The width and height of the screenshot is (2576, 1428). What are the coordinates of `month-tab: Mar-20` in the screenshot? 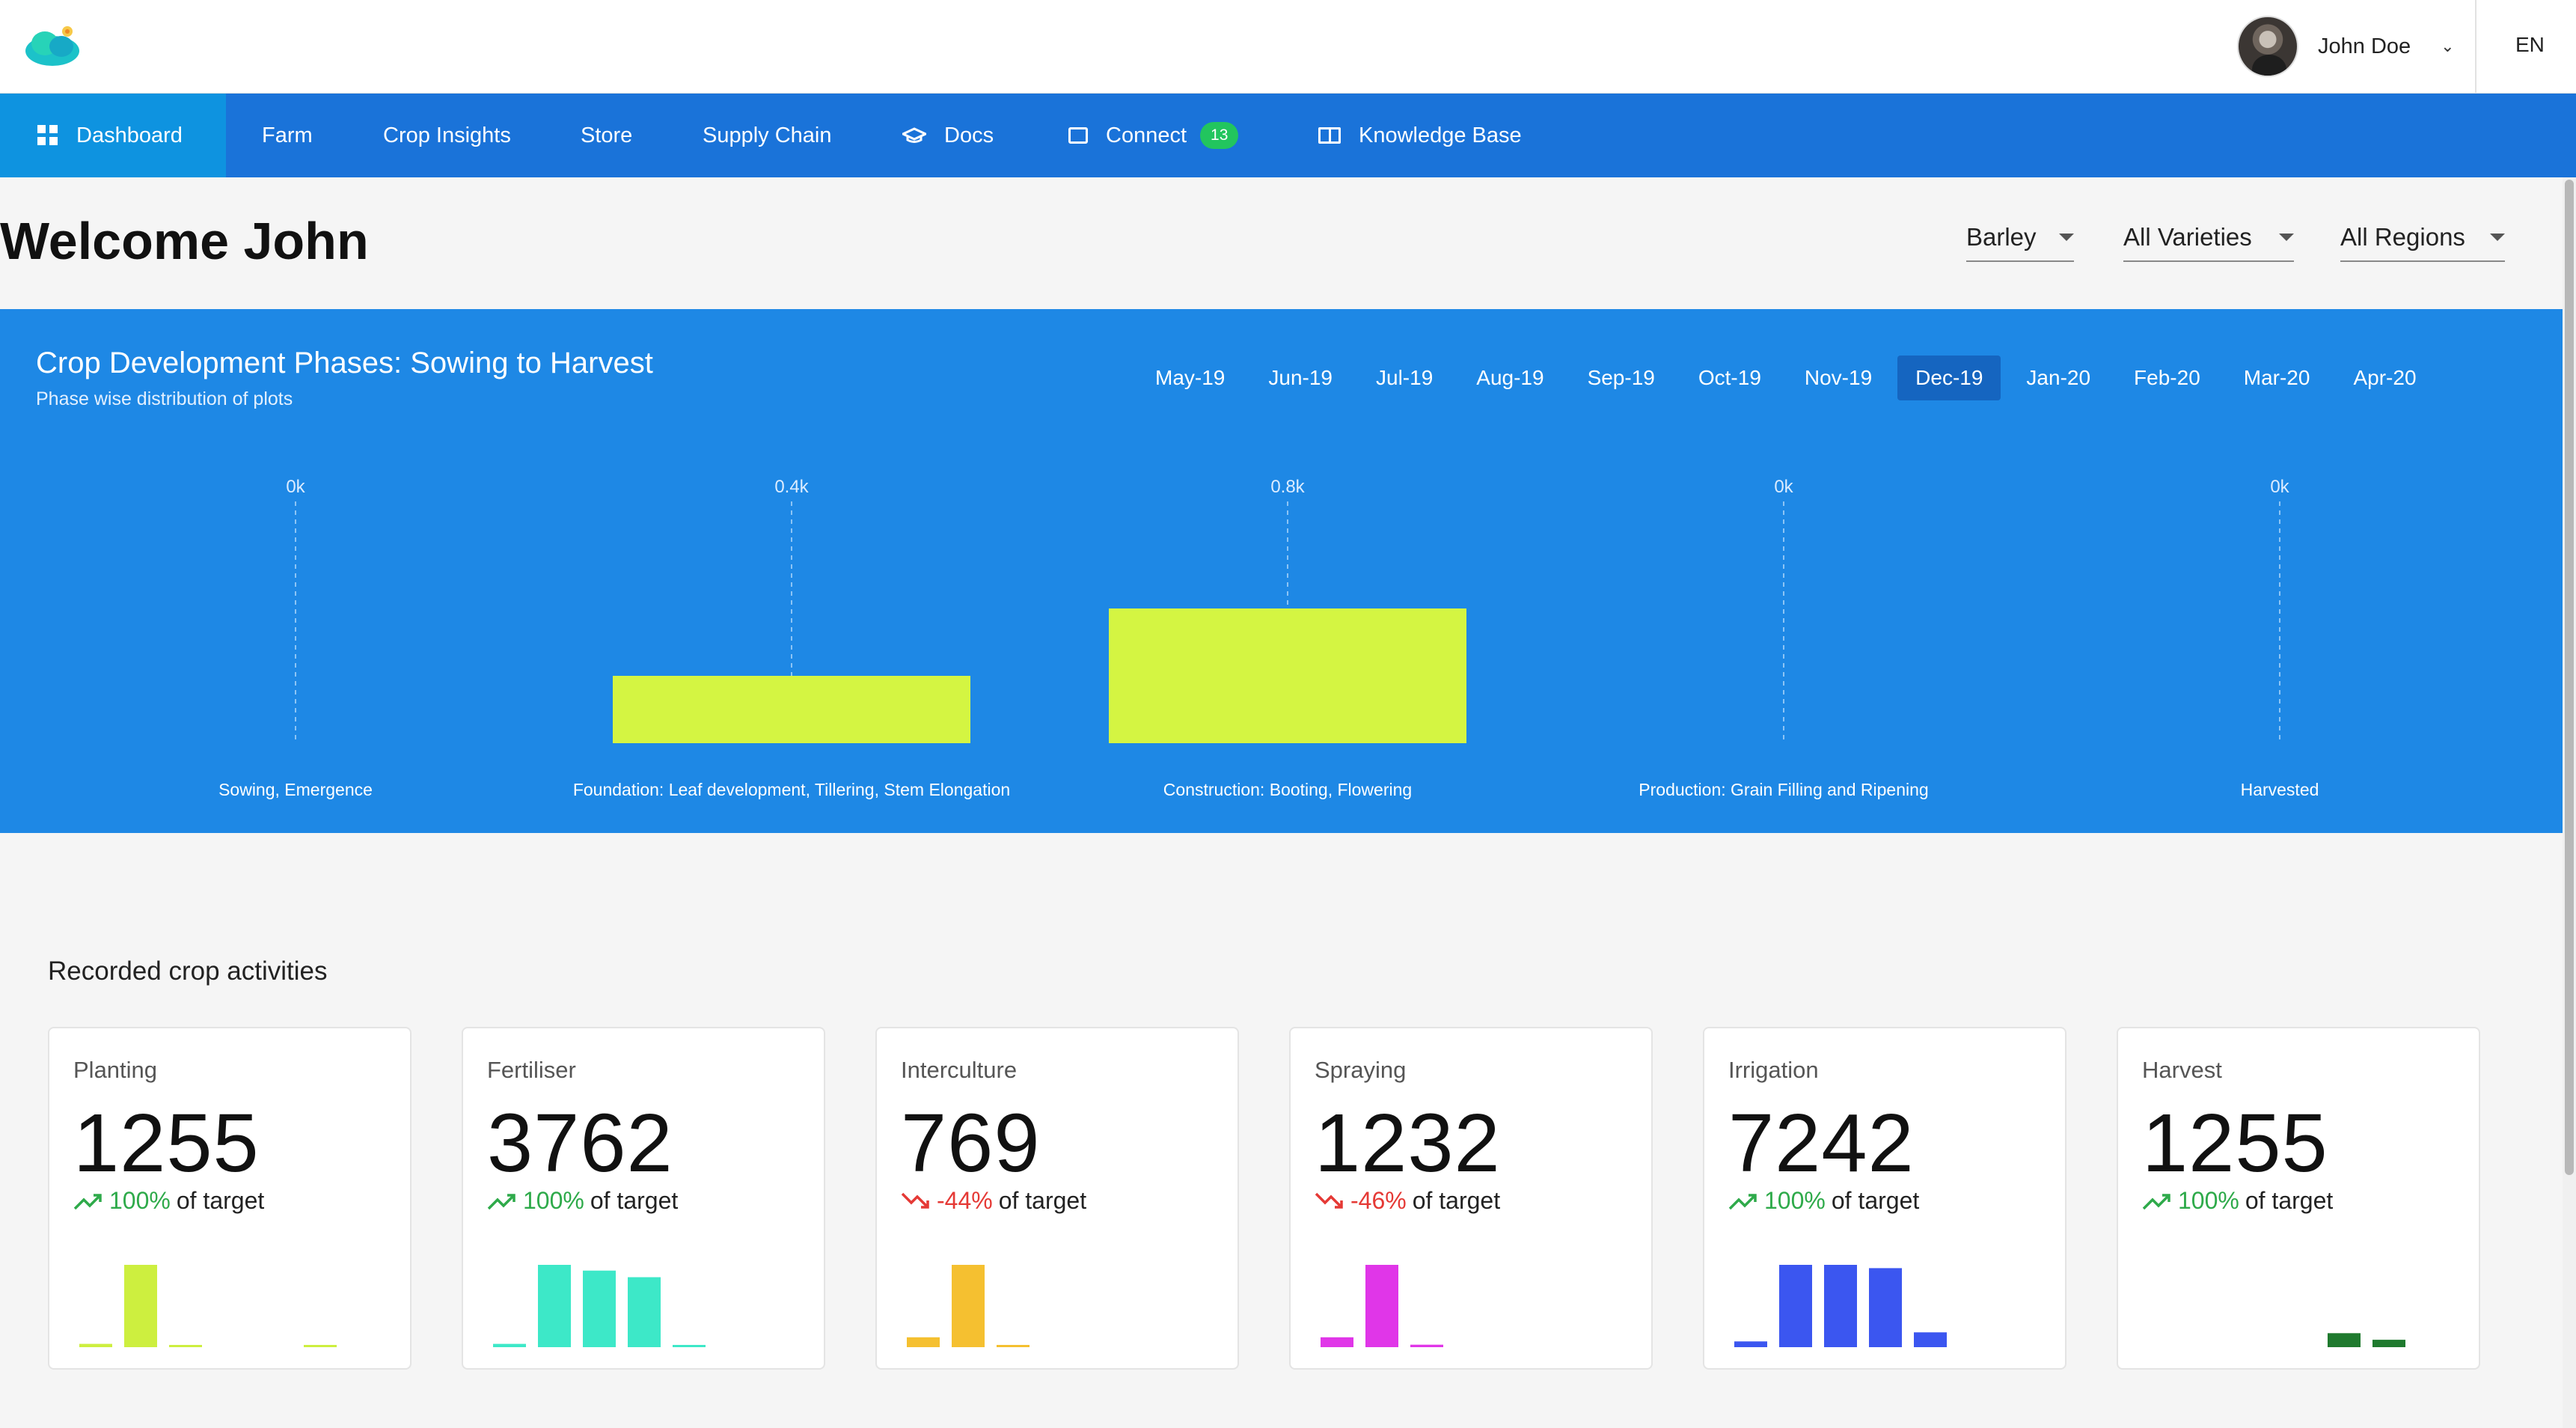 It's located at (2276, 377).